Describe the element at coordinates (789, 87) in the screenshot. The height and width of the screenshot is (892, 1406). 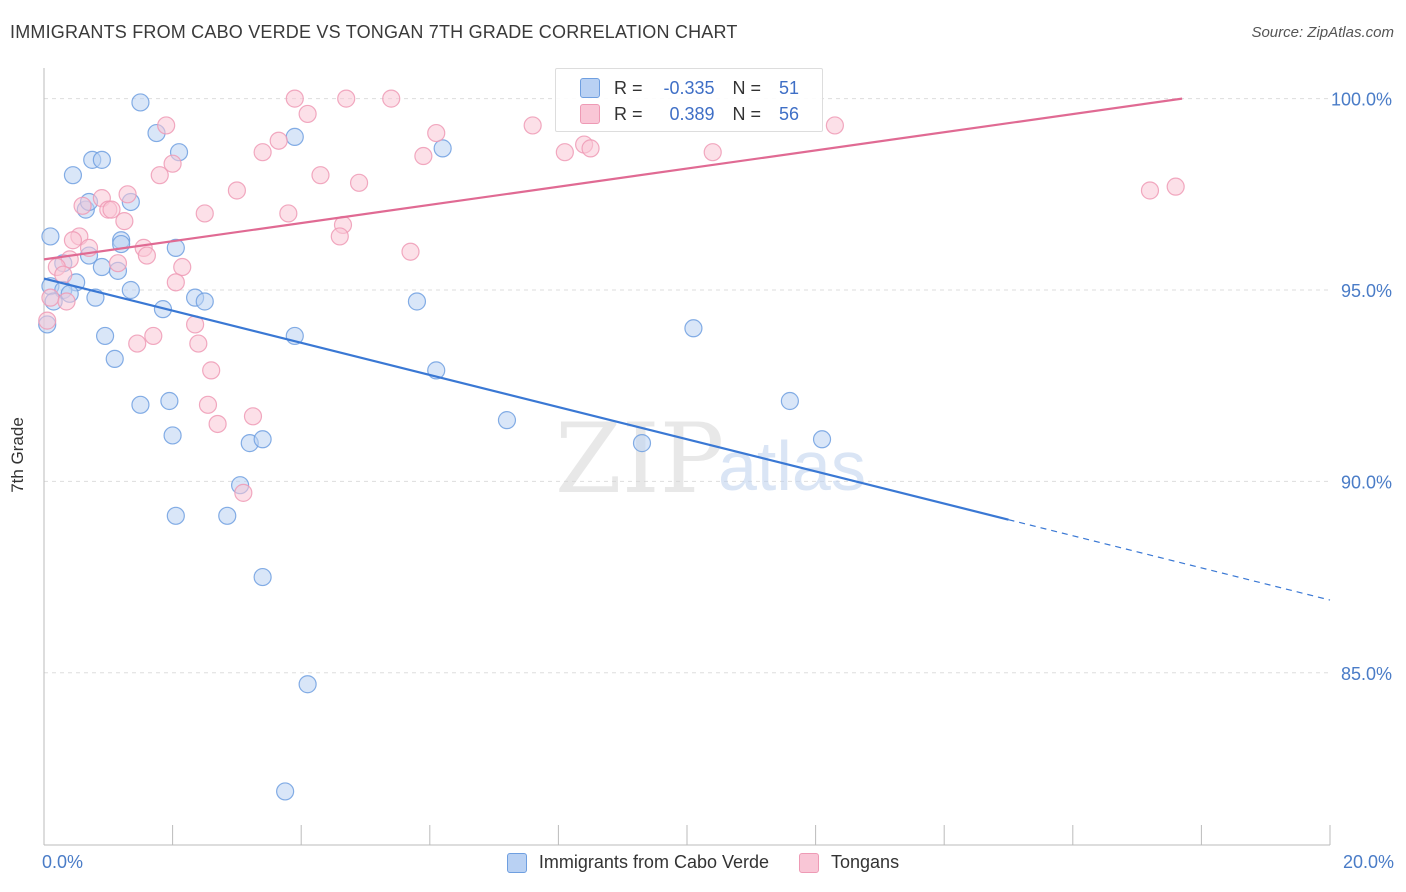
I see `n-value-cabo-verde: 51` at that location.